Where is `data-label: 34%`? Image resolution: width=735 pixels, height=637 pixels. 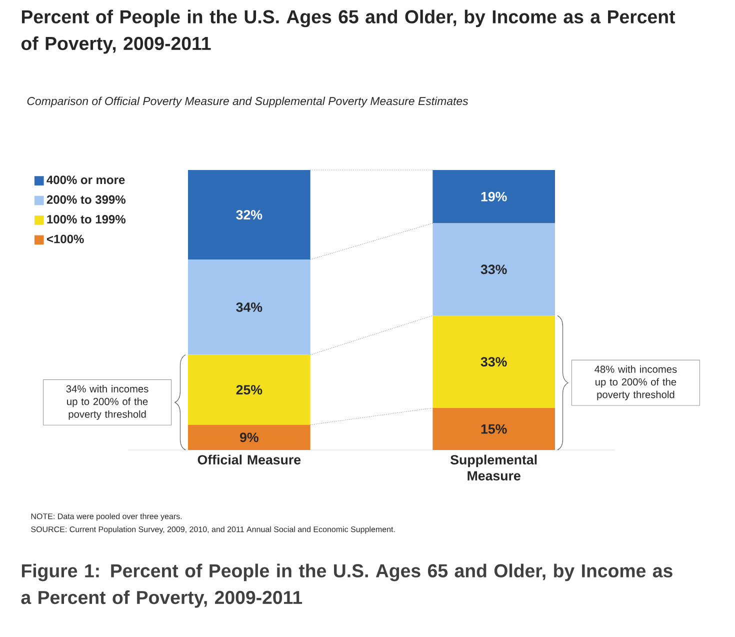
data-label: 34% is located at coordinates (249, 307).